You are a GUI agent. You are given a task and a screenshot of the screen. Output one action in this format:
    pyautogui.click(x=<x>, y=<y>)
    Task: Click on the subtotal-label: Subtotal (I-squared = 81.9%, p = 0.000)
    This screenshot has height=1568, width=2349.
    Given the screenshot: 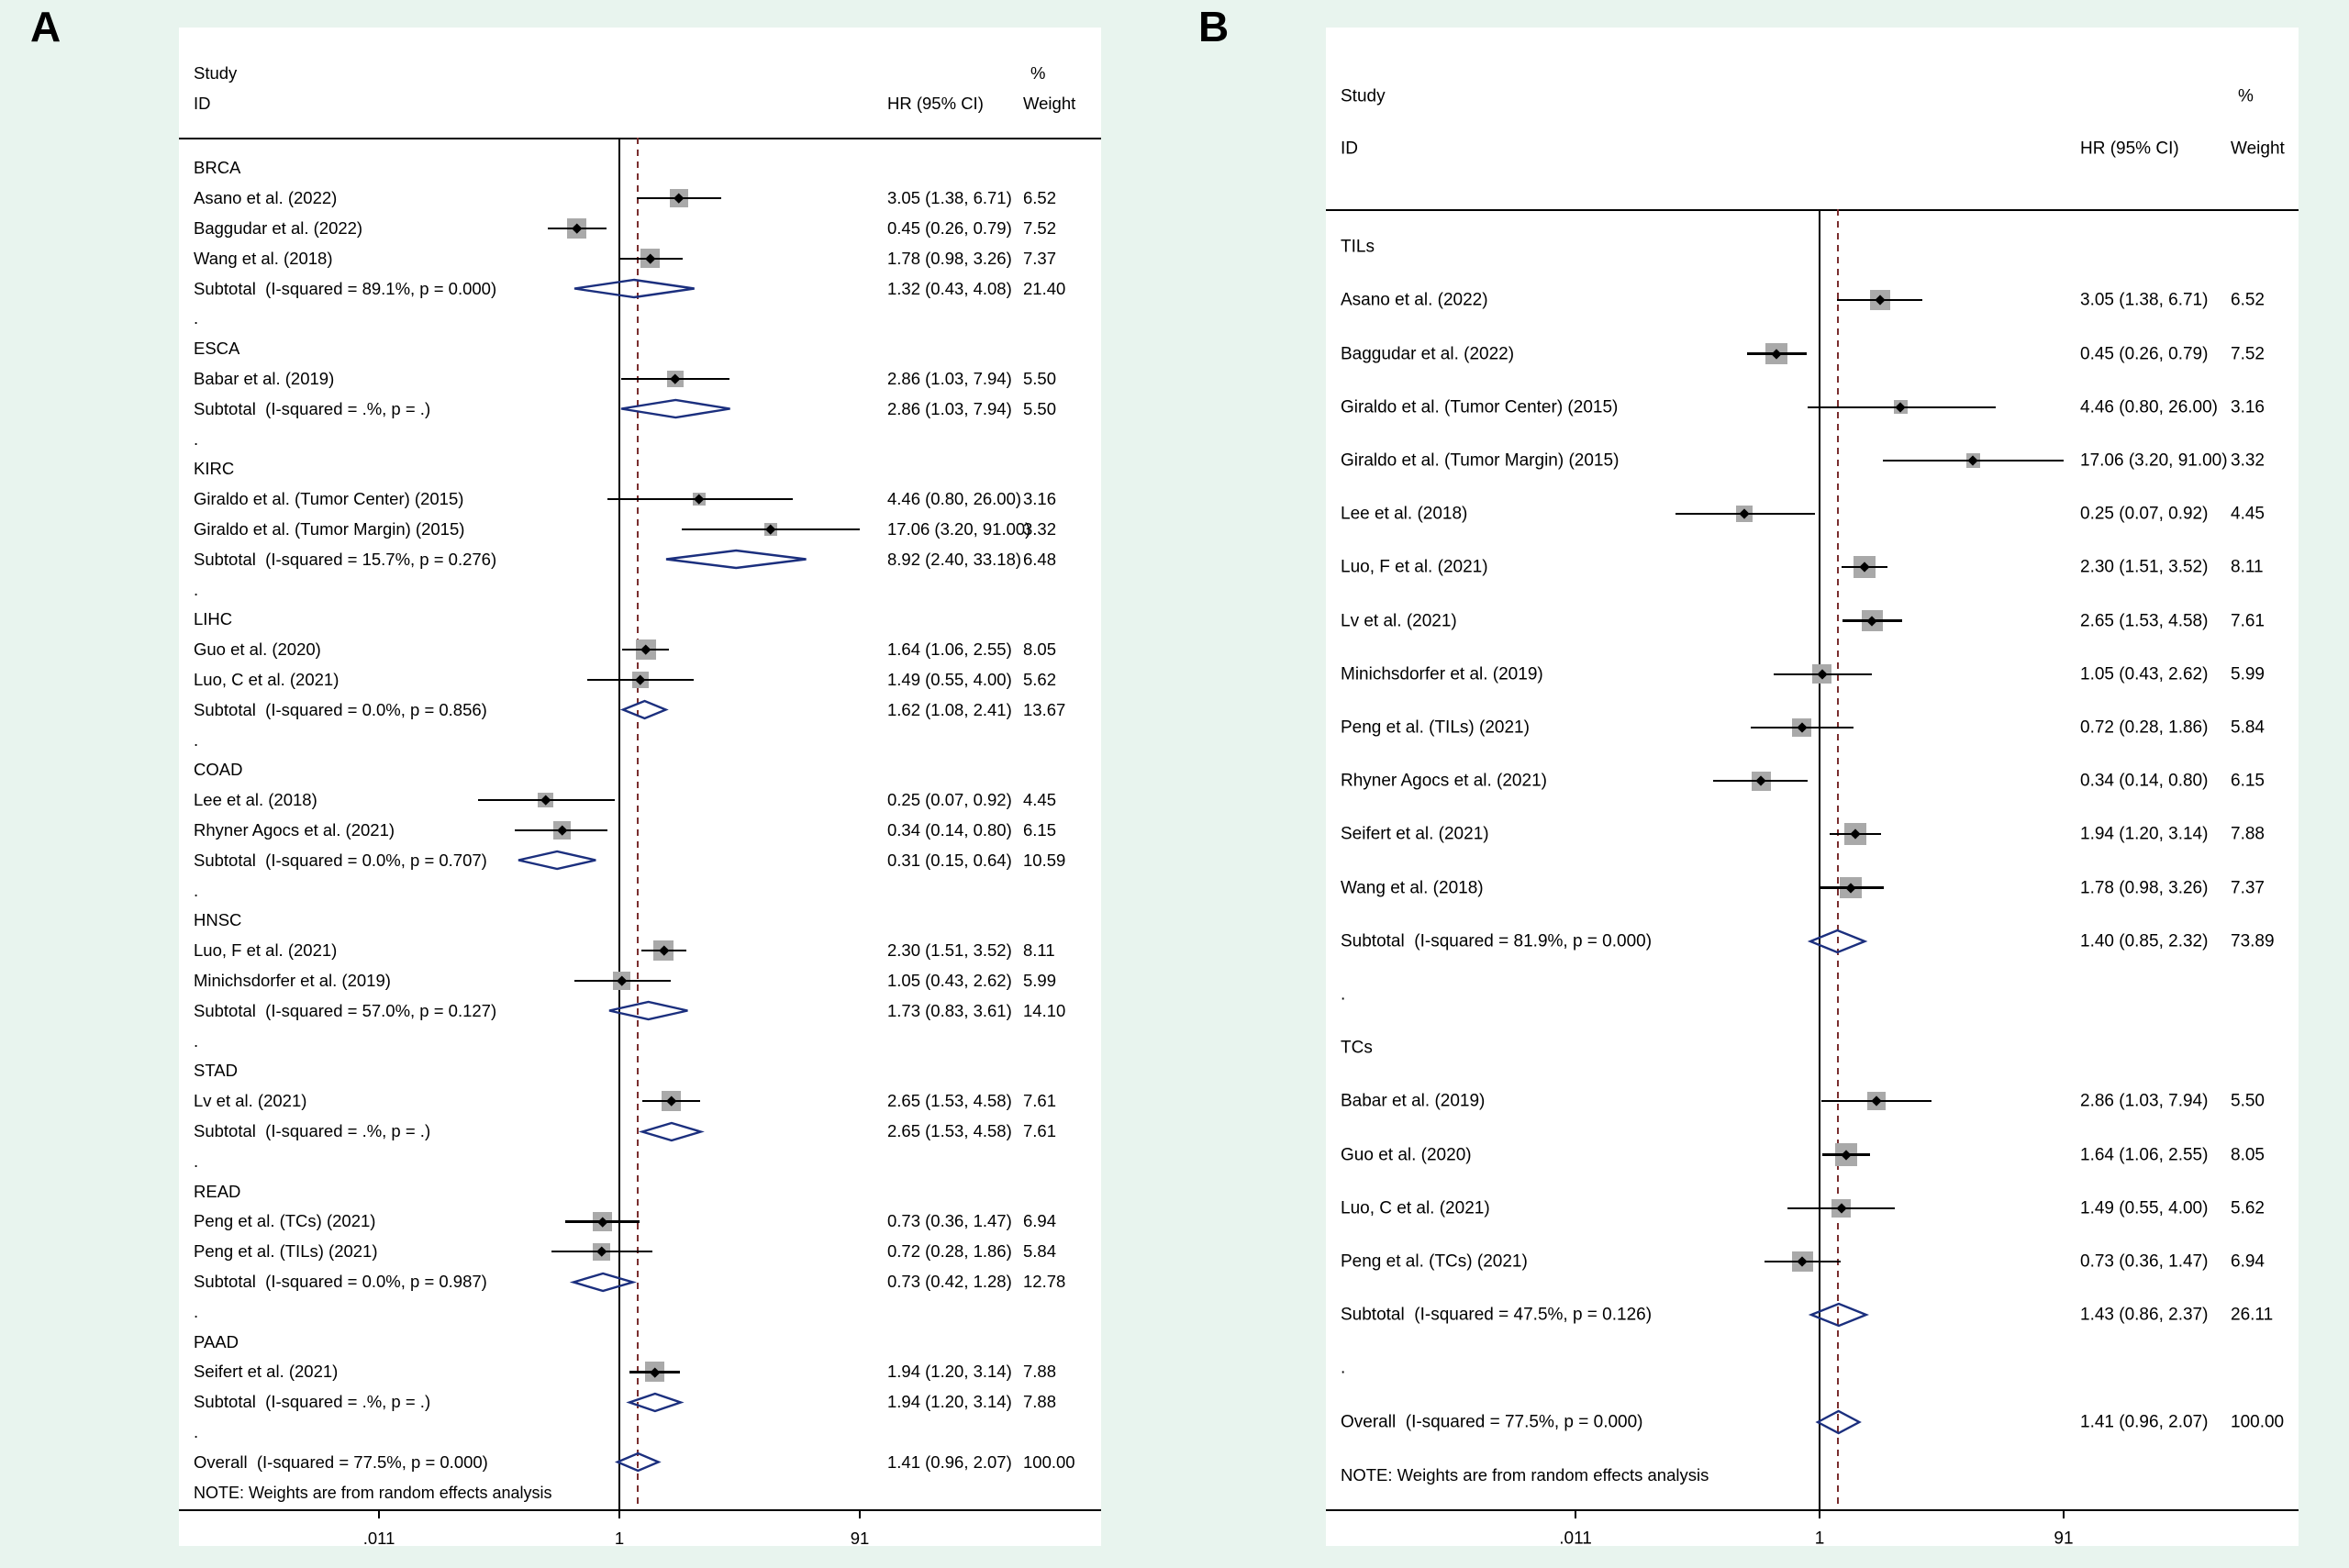 What is the action you would take?
    pyautogui.click(x=1497, y=941)
    